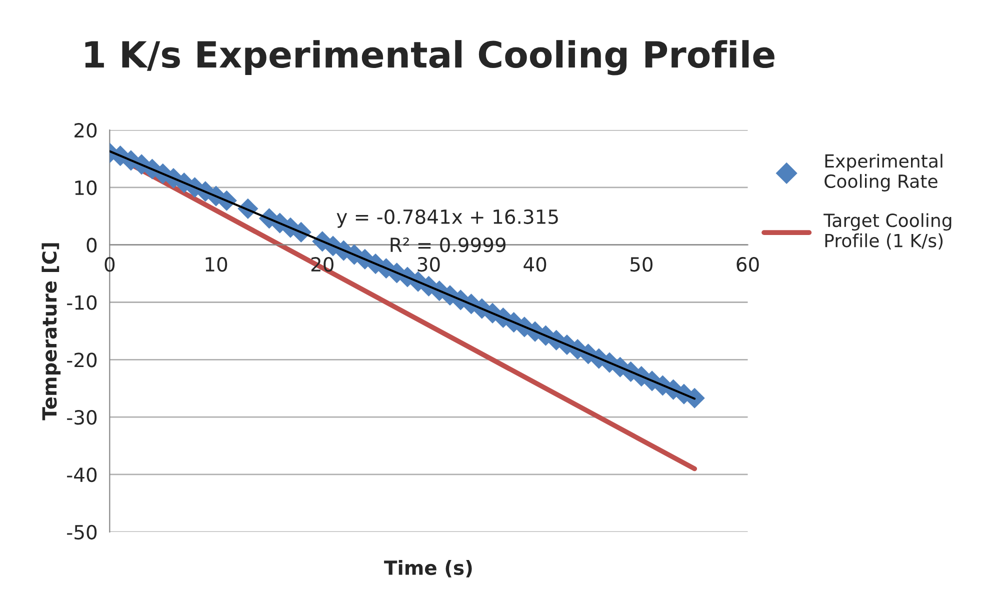 Image resolution: width=997 pixels, height=591 pixels. What do you see at coordinates (535, 264) in the screenshot?
I see `x-tick-label: 40` at bounding box center [535, 264].